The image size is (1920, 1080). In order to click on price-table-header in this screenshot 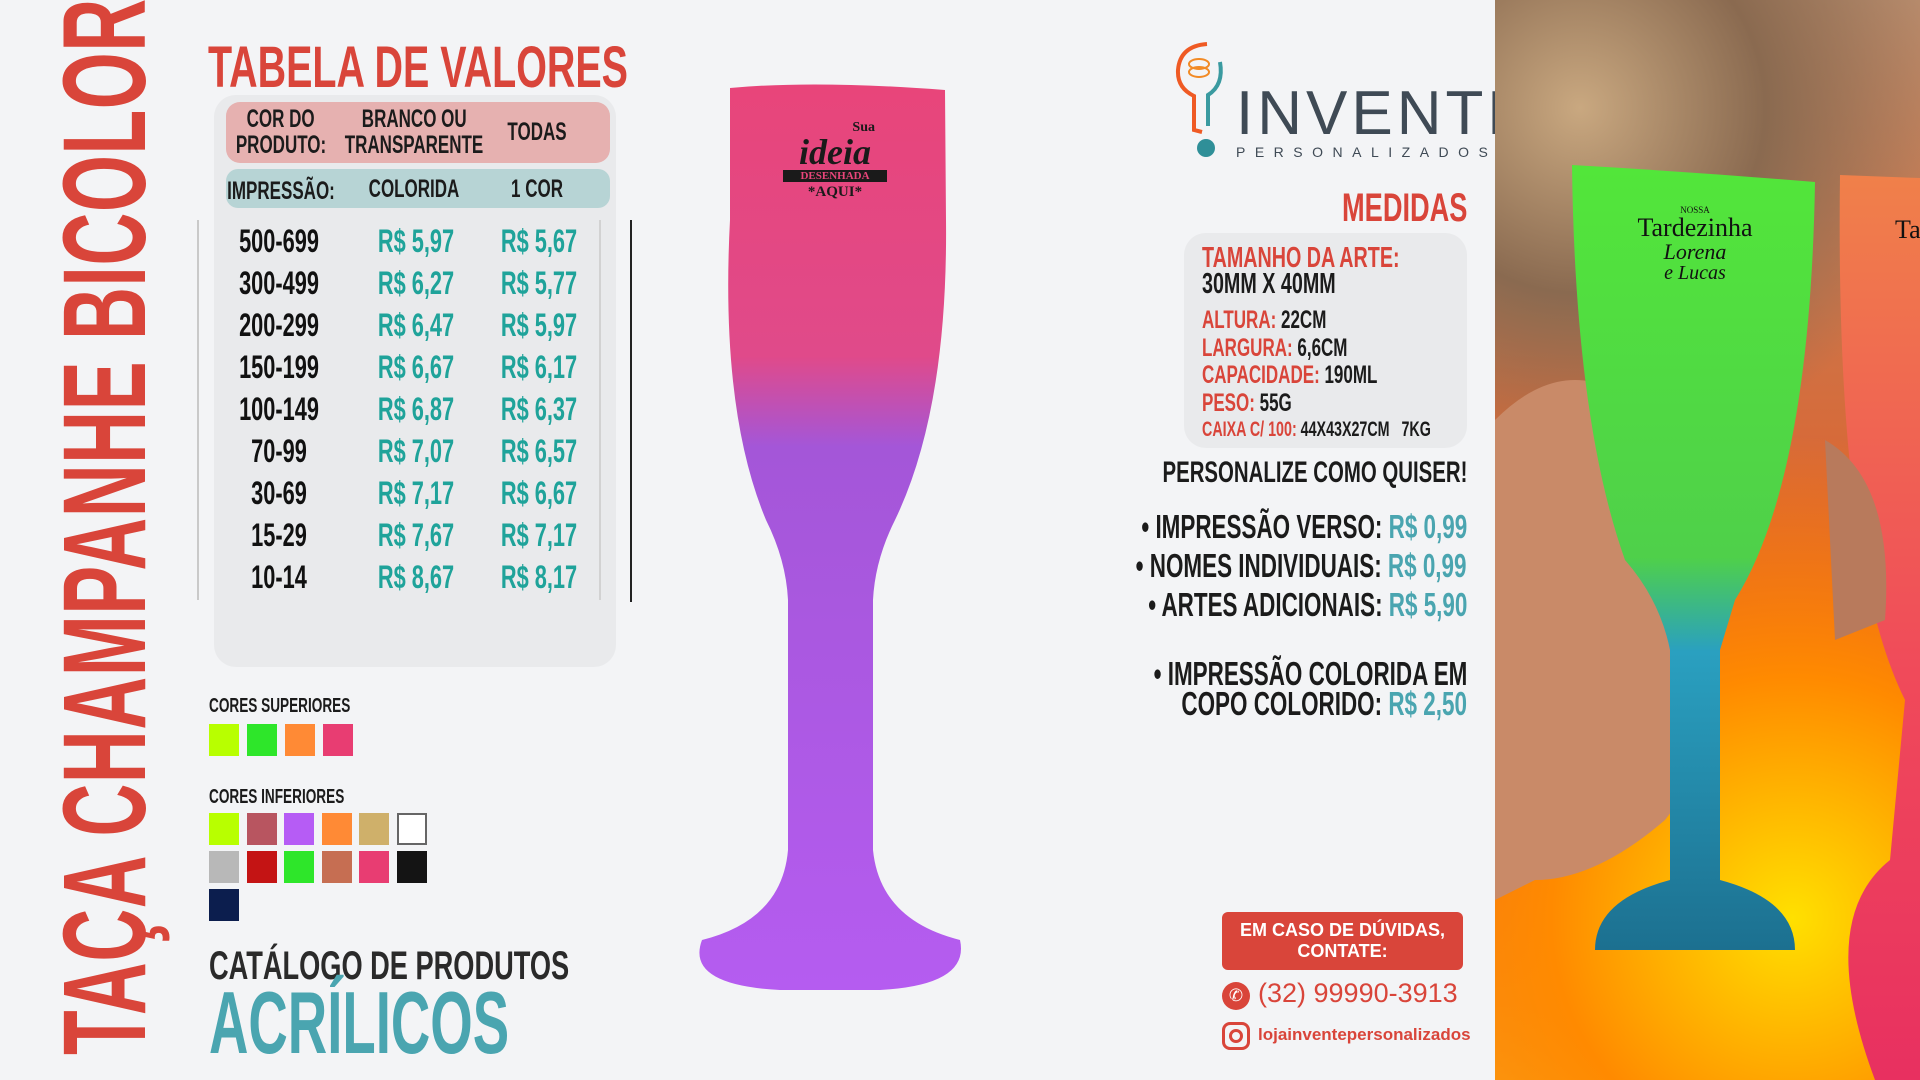, I will do `click(418, 132)`.